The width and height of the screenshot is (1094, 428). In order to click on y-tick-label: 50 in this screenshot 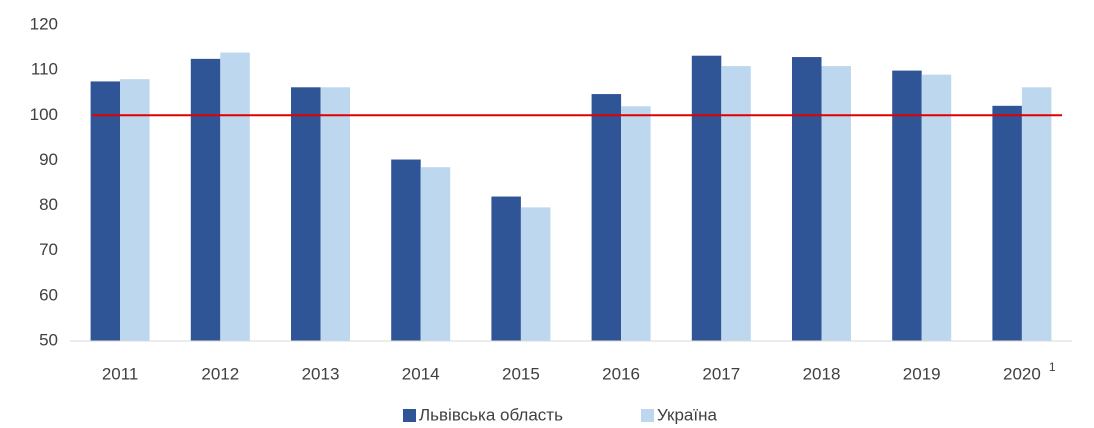, I will do `click(48, 339)`.